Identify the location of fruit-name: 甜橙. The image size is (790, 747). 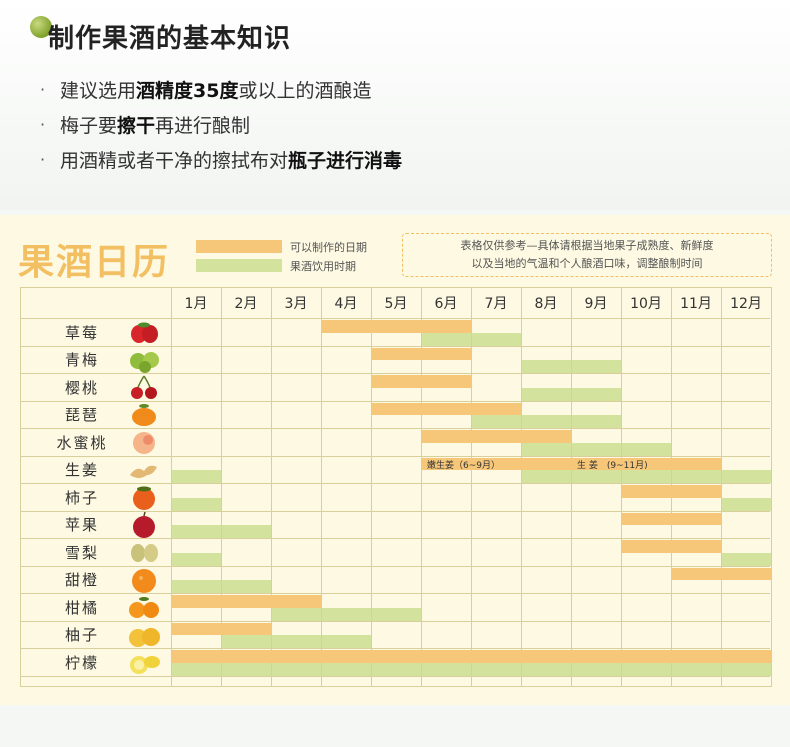
(81, 580).